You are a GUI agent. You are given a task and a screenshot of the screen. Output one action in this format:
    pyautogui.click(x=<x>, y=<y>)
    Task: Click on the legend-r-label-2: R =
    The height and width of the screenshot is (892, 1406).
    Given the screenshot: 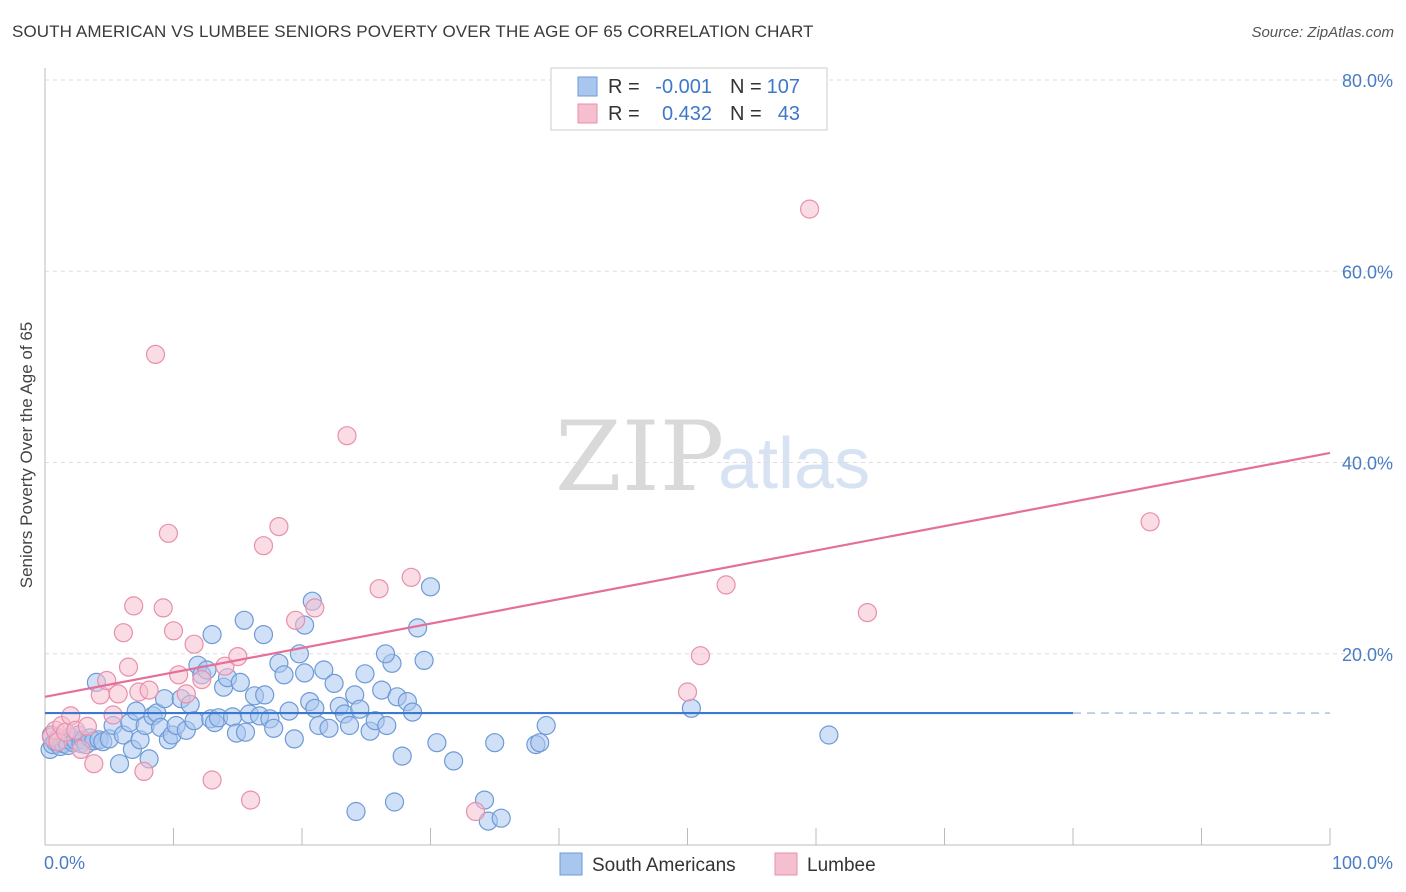 What is the action you would take?
    pyautogui.click(x=624, y=114)
    